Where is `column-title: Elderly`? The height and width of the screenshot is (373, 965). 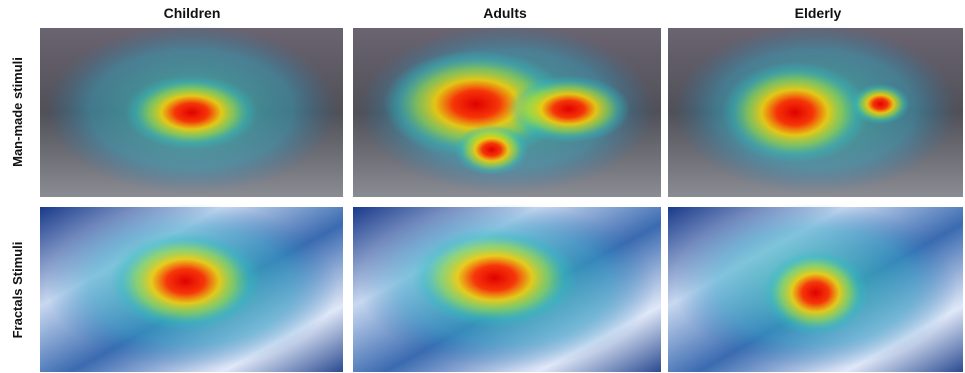 column-title: Elderly is located at coordinates (818, 13).